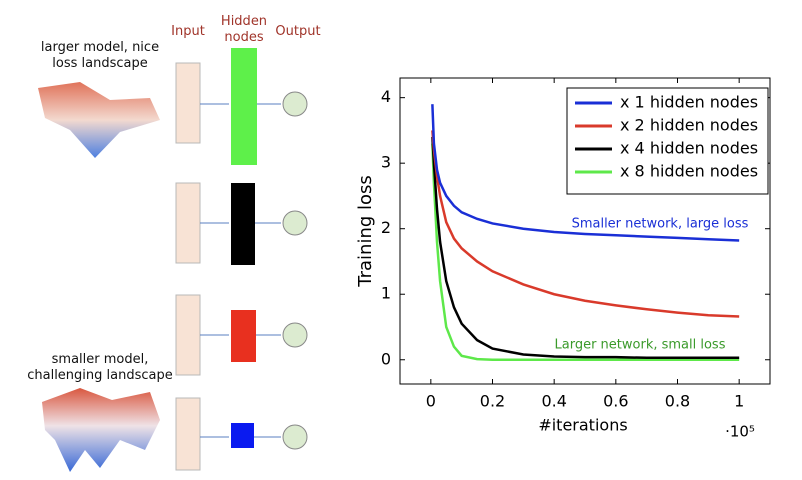 The height and width of the screenshot is (480, 802). I want to click on x-tick-label: 0.2, so click(492, 401).